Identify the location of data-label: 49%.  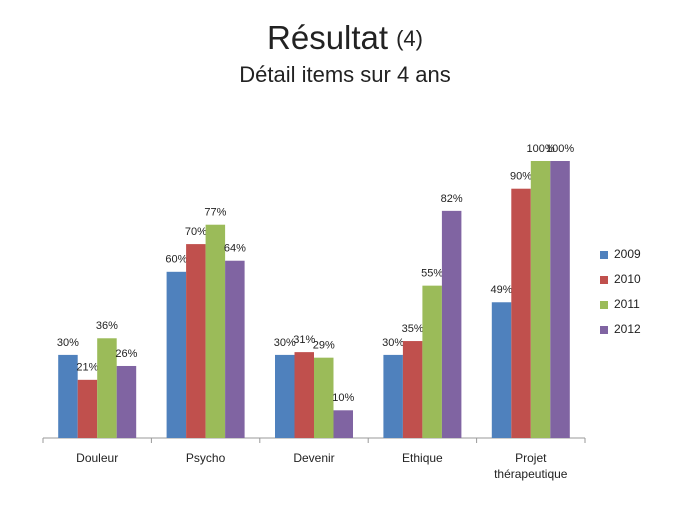
(502, 290).